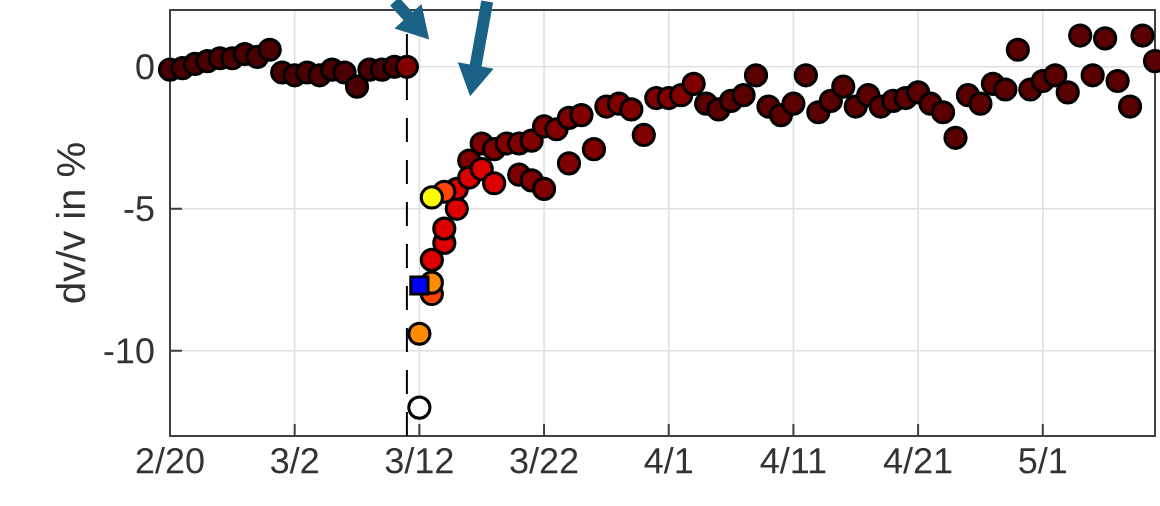 The image size is (1160, 506). I want to click on x-tick-label: 3/2, so click(294, 460).